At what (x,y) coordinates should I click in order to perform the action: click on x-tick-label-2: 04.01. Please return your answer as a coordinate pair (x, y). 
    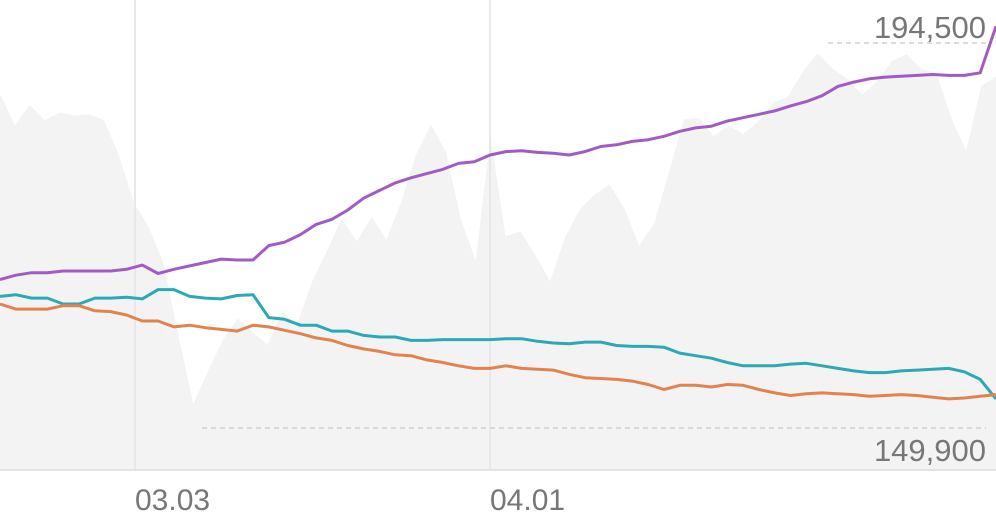
    Looking at the image, I should click on (527, 500).